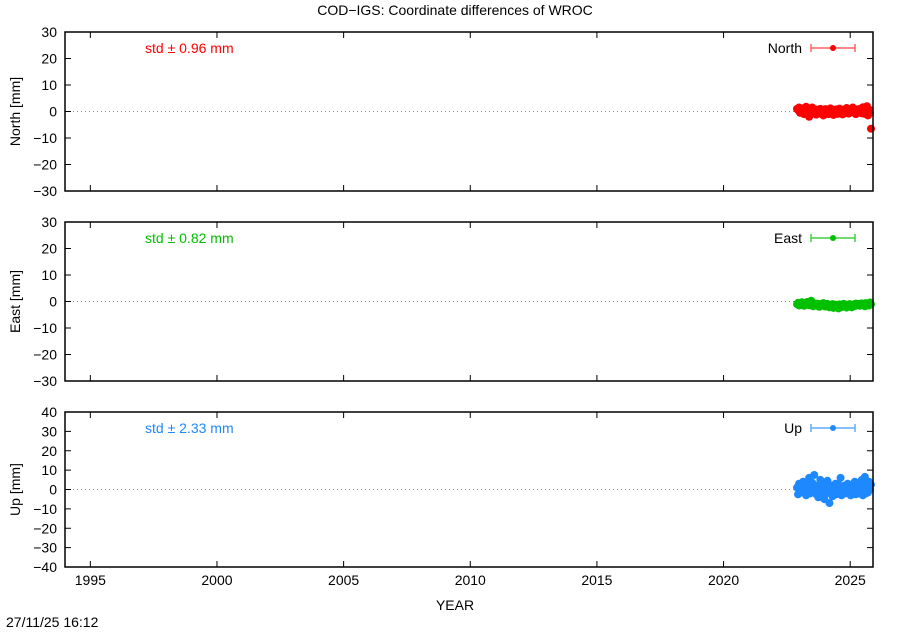 The image size is (900, 635). I want to click on y-axis-label: North [mm], so click(15, 111).